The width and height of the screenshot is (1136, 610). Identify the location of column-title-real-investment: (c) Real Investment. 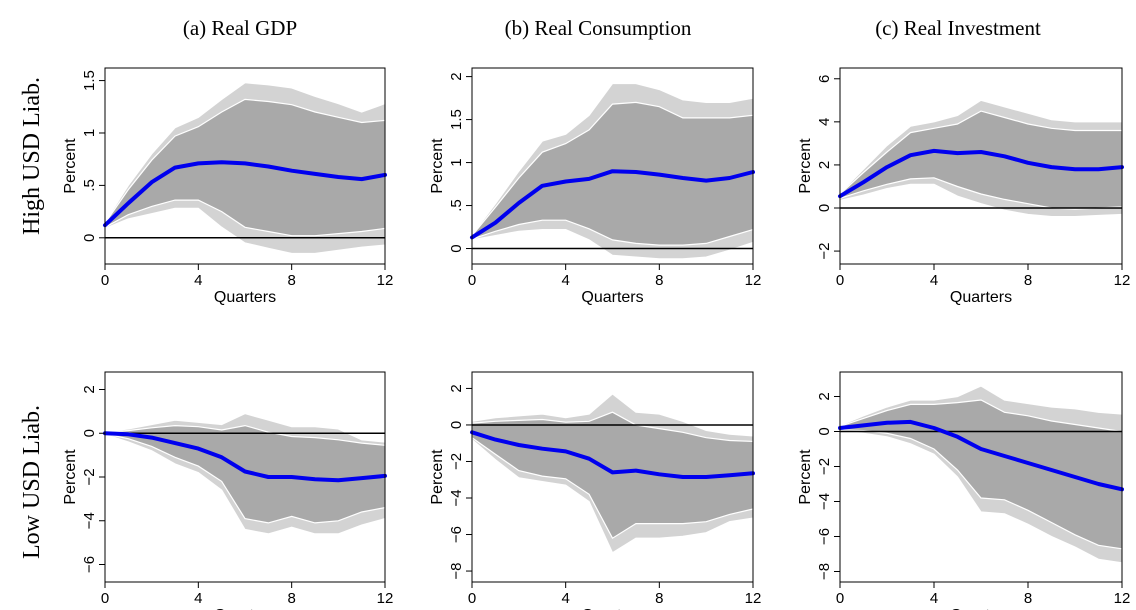
(958, 28).